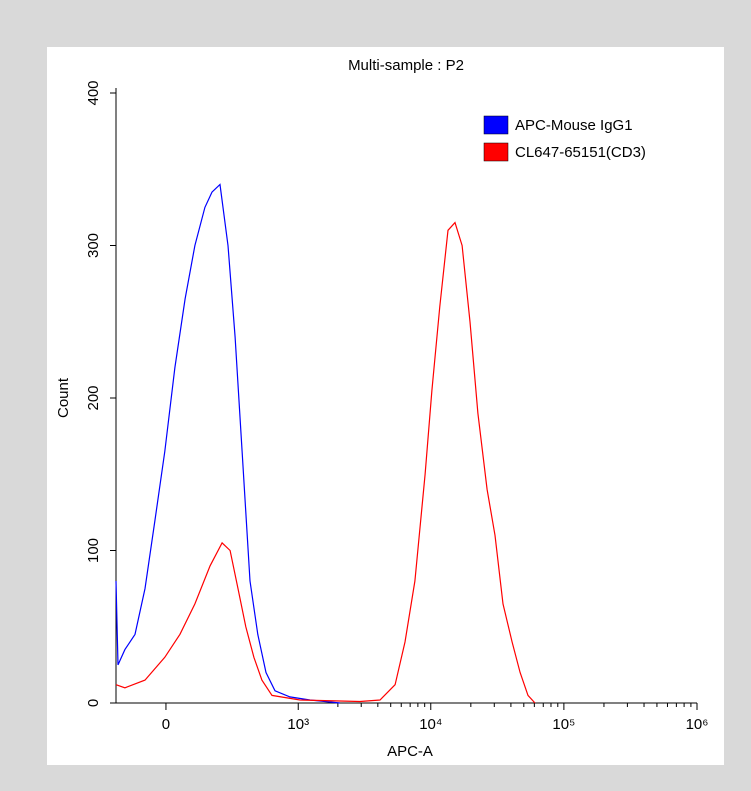 Image resolution: width=751 pixels, height=791 pixels. I want to click on y-tick-label: 100, so click(93, 550).